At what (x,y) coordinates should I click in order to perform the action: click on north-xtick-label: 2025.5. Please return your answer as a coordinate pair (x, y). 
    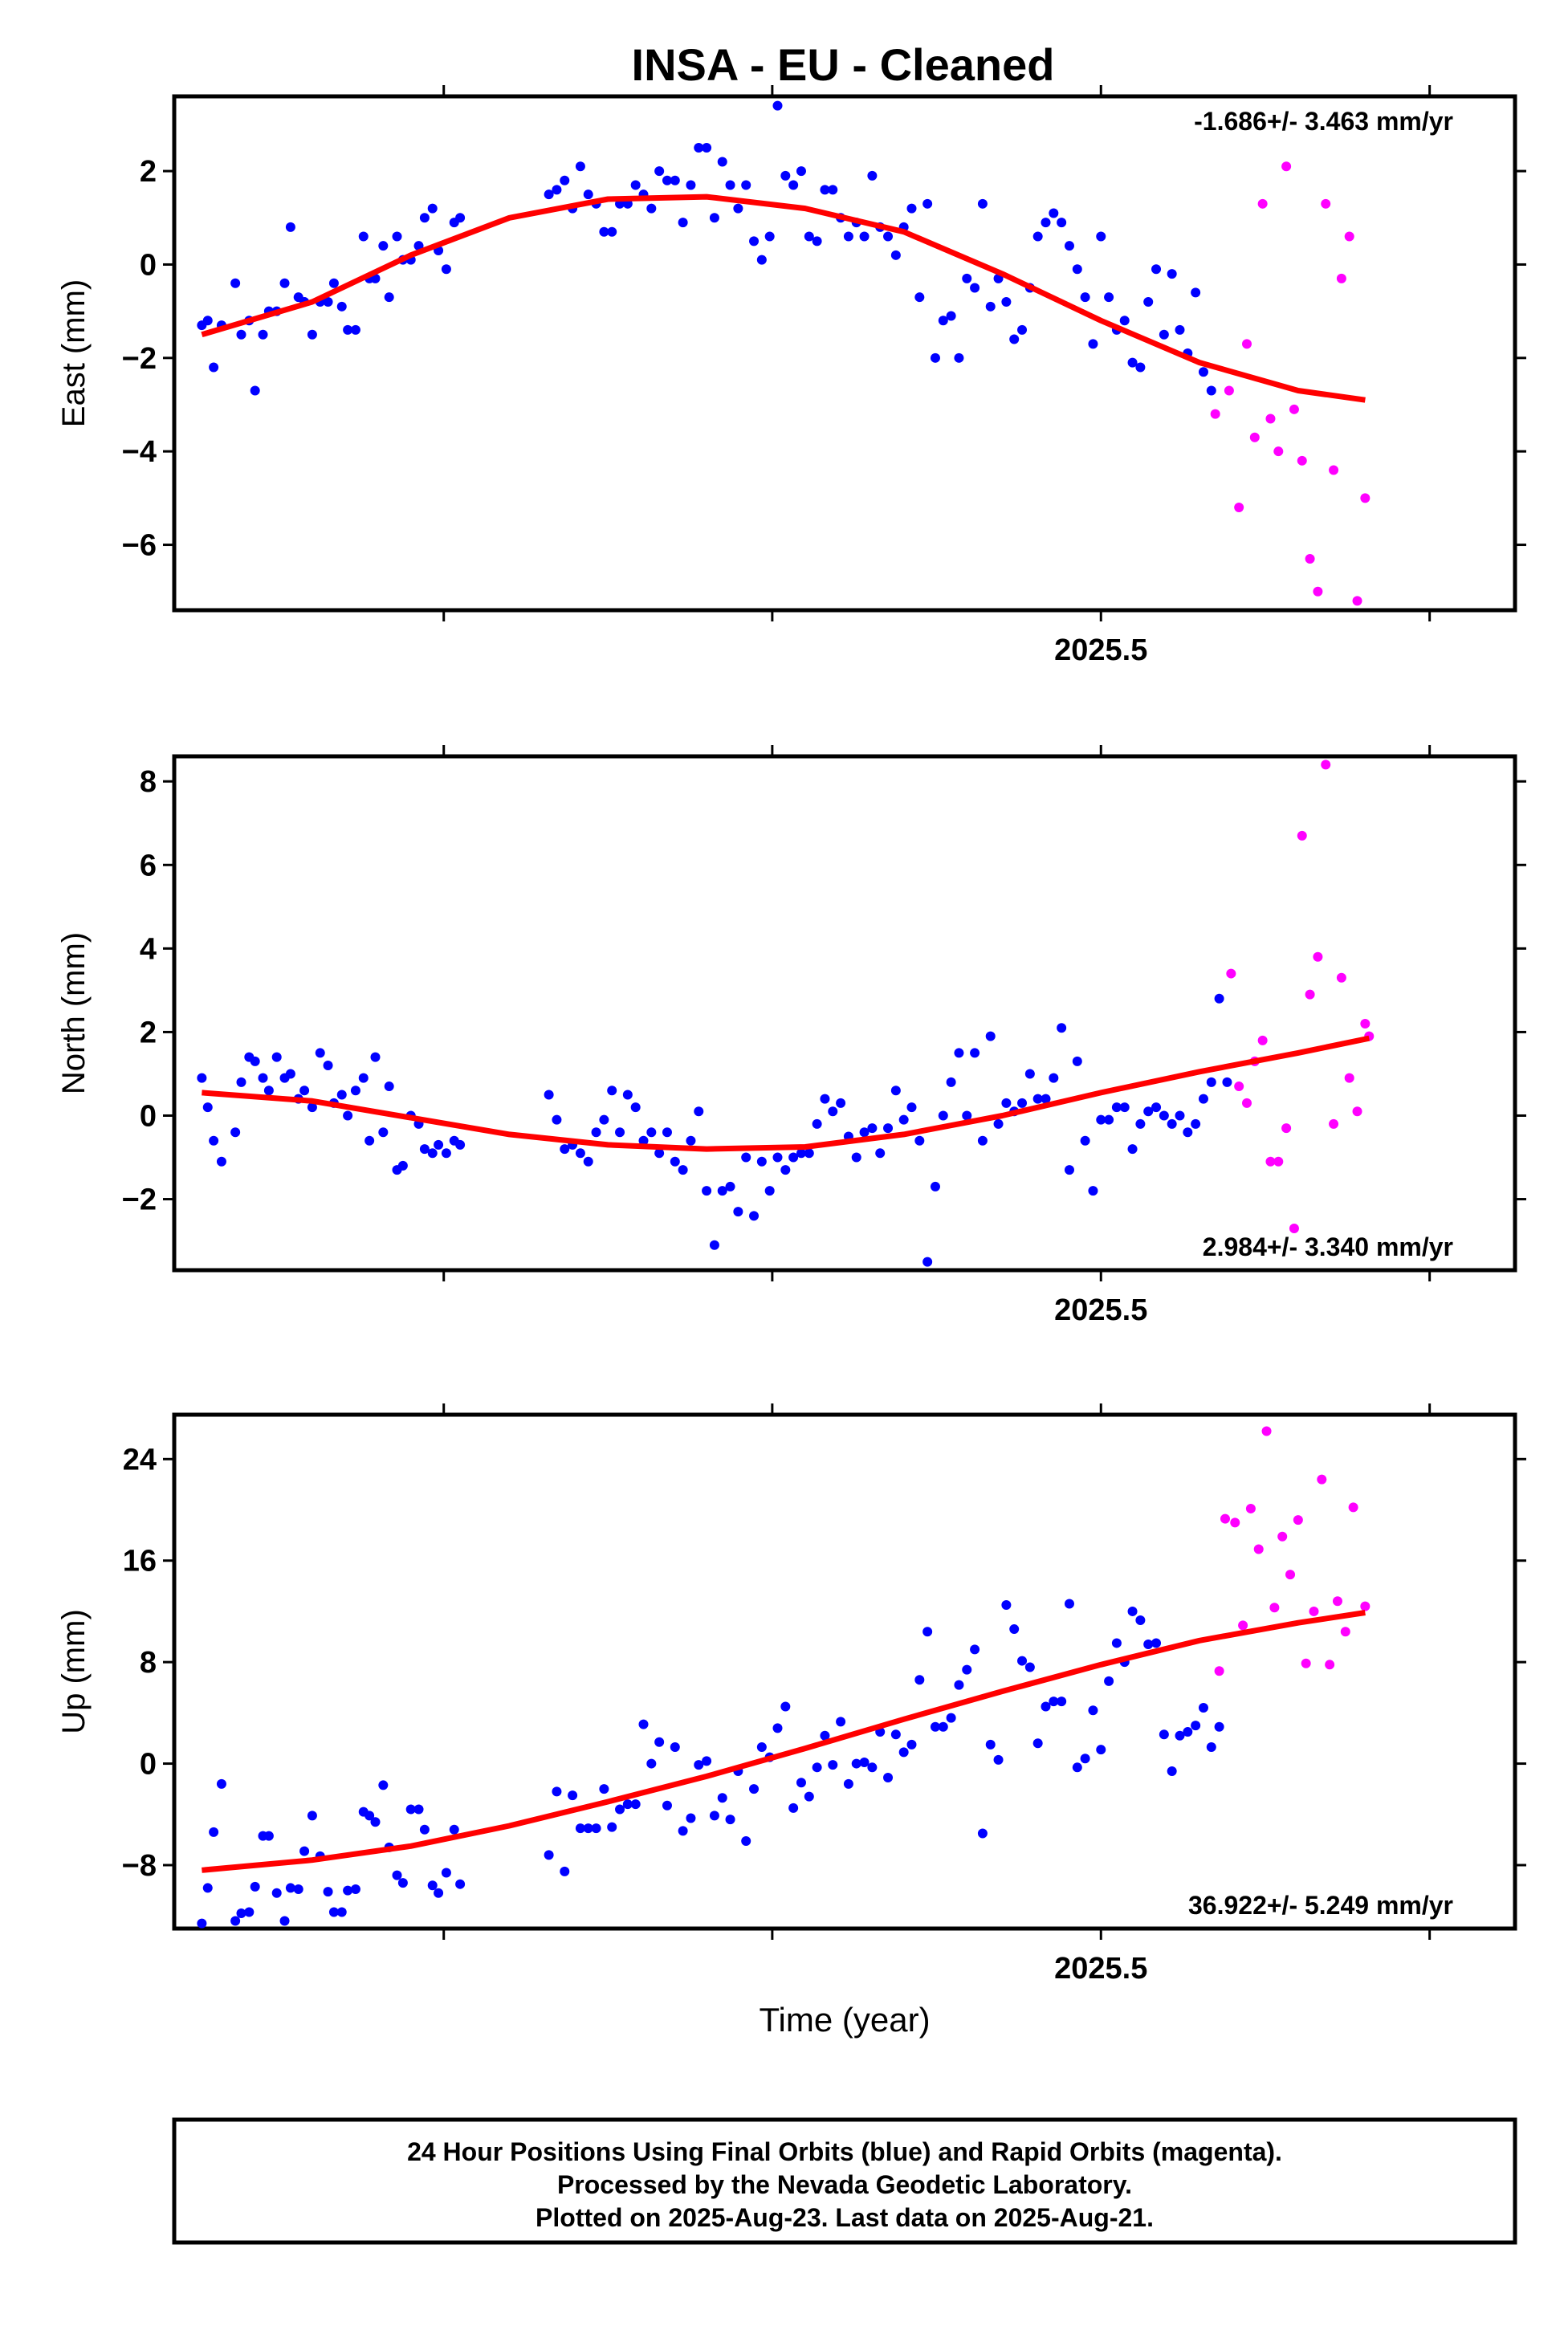
    Looking at the image, I should click on (1100, 1310).